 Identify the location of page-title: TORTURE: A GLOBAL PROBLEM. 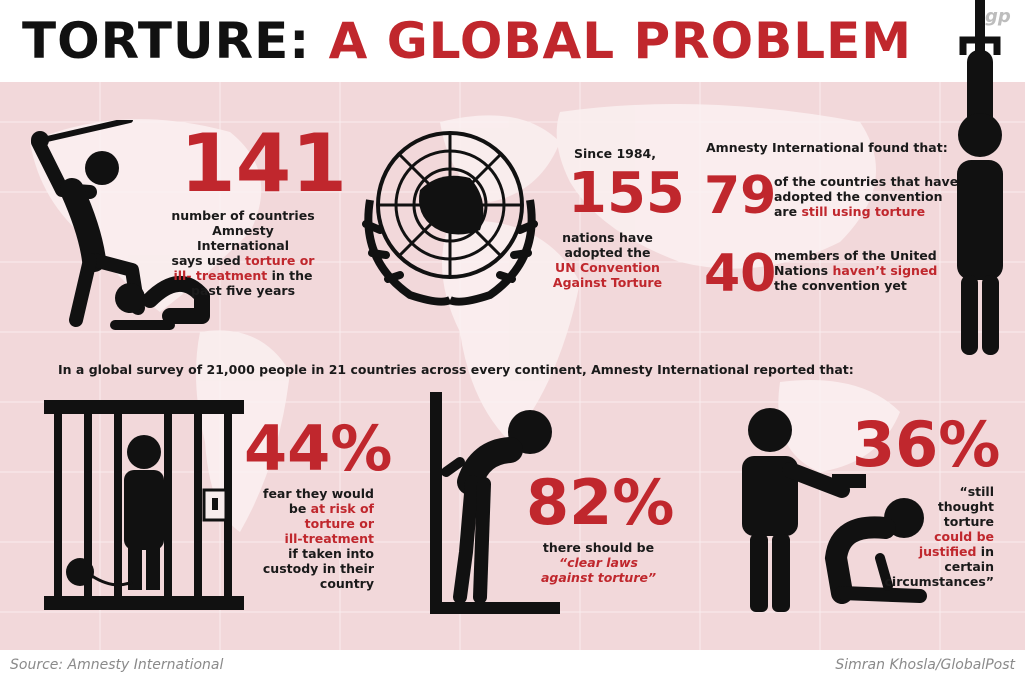
(467, 41).